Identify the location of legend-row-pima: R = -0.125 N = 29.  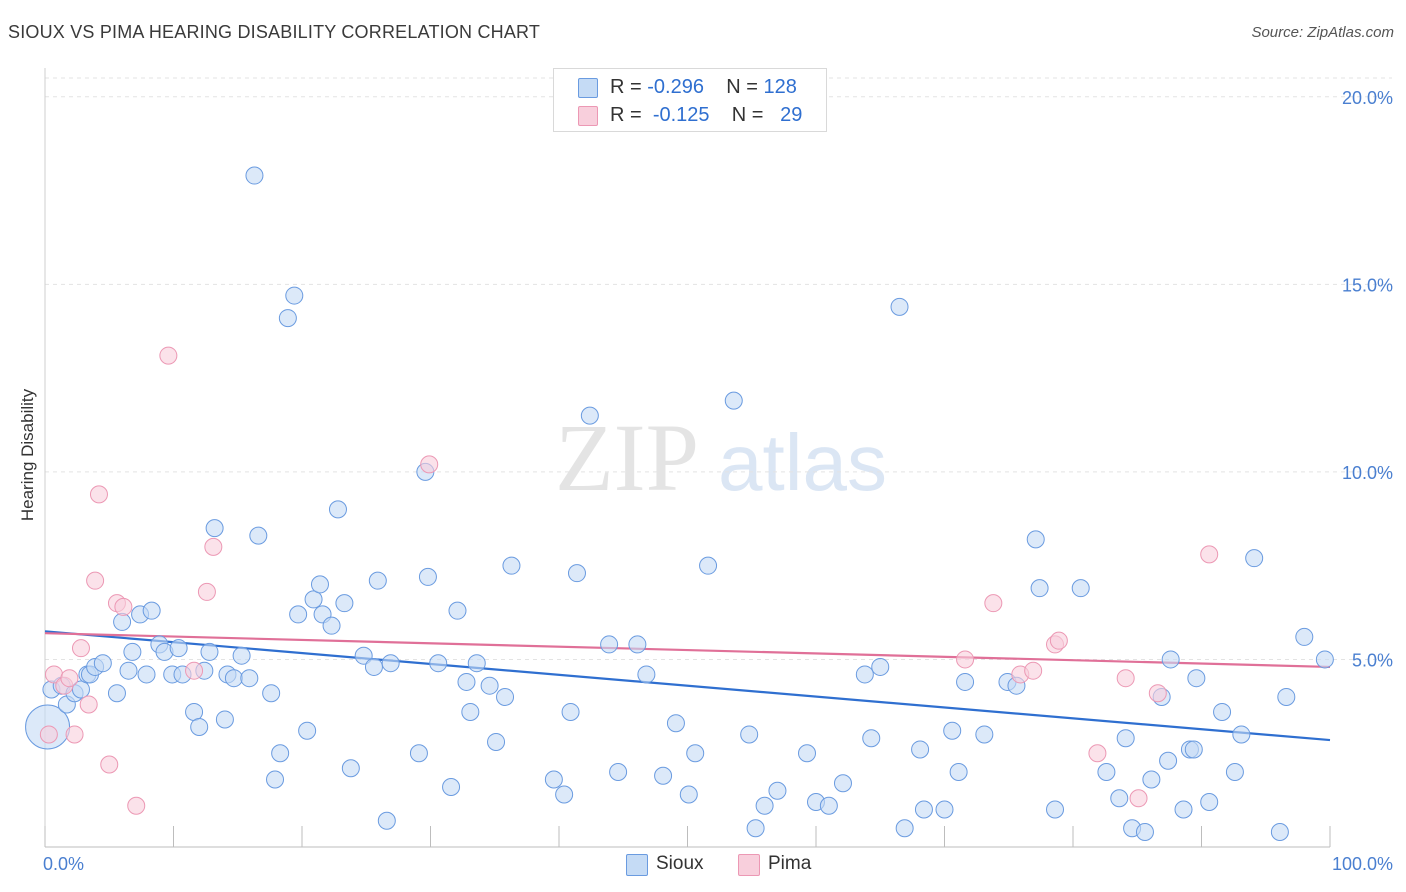
(690, 115).